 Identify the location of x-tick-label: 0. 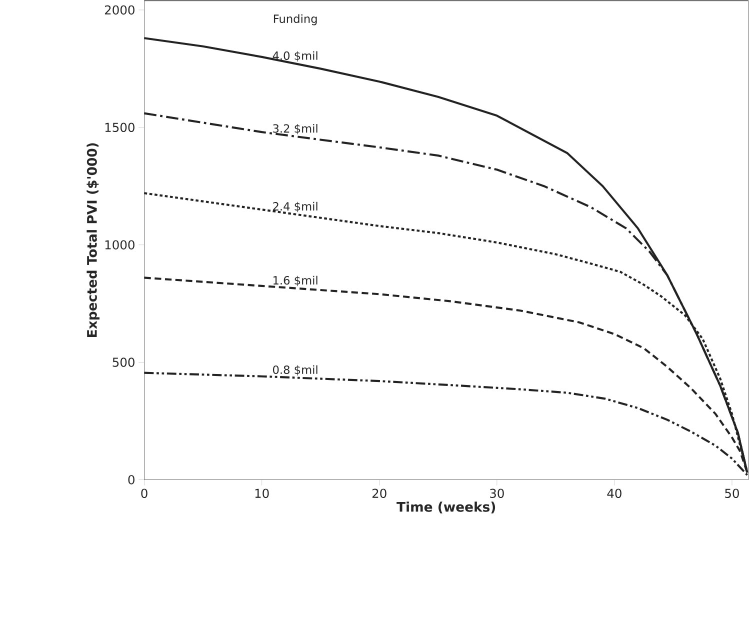
(144, 493).